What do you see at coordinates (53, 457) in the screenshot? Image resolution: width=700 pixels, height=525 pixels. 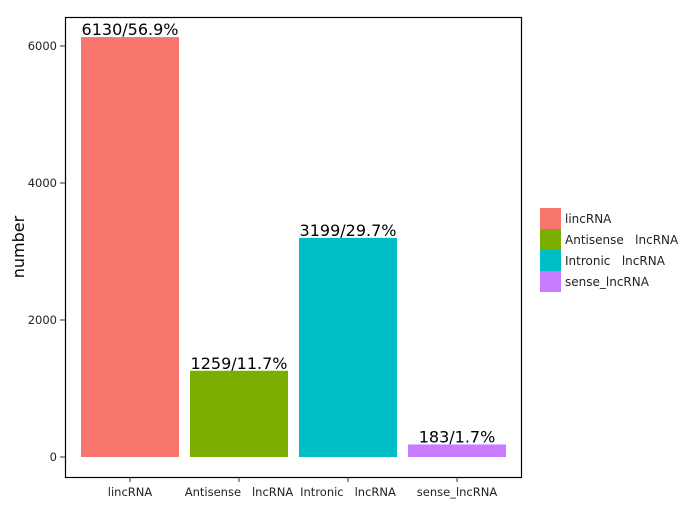 I see `y-tick-label: 0` at bounding box center [53, 457].